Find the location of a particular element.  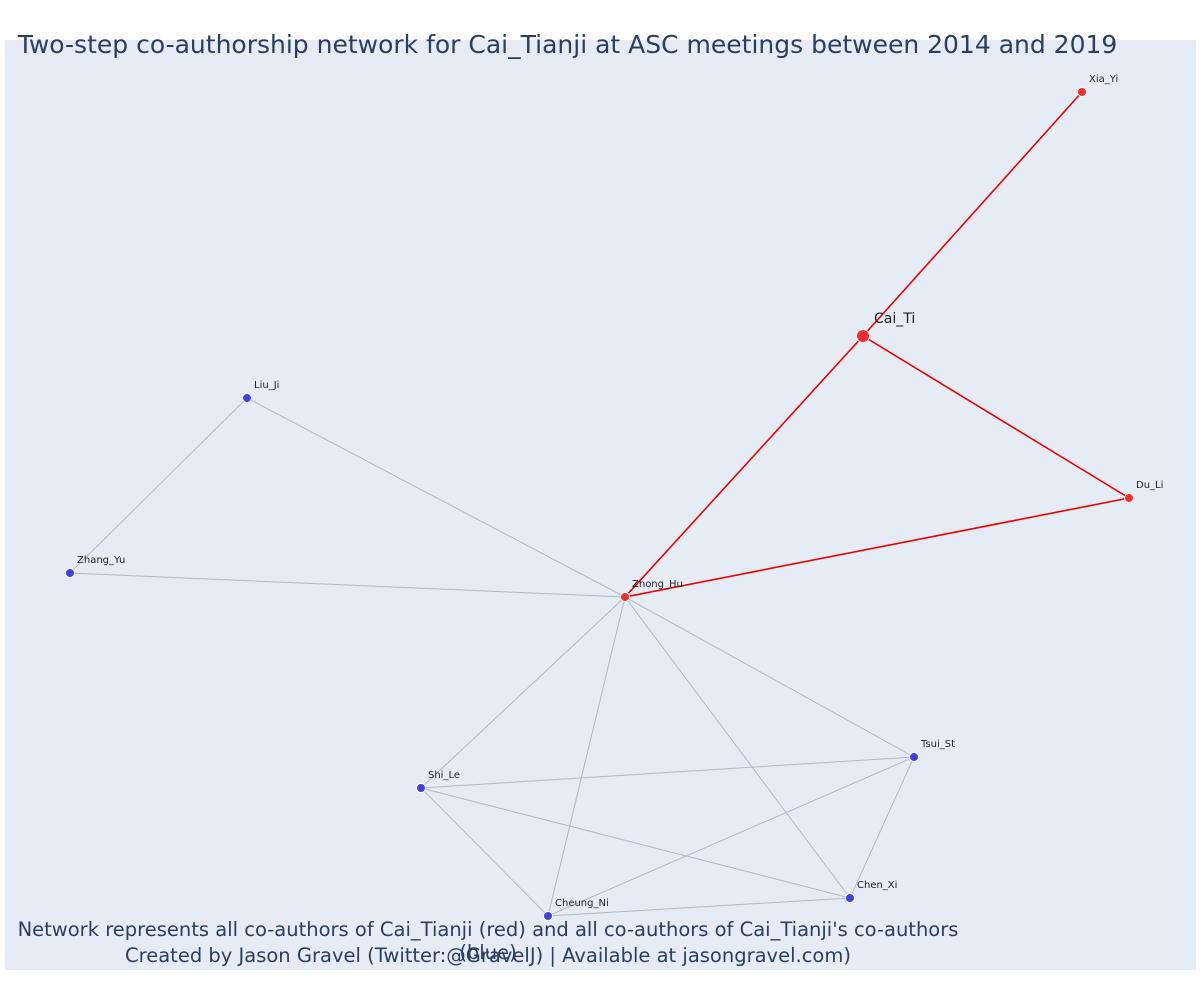

node-Xia_Yi is located at coordinates (1082, 92).